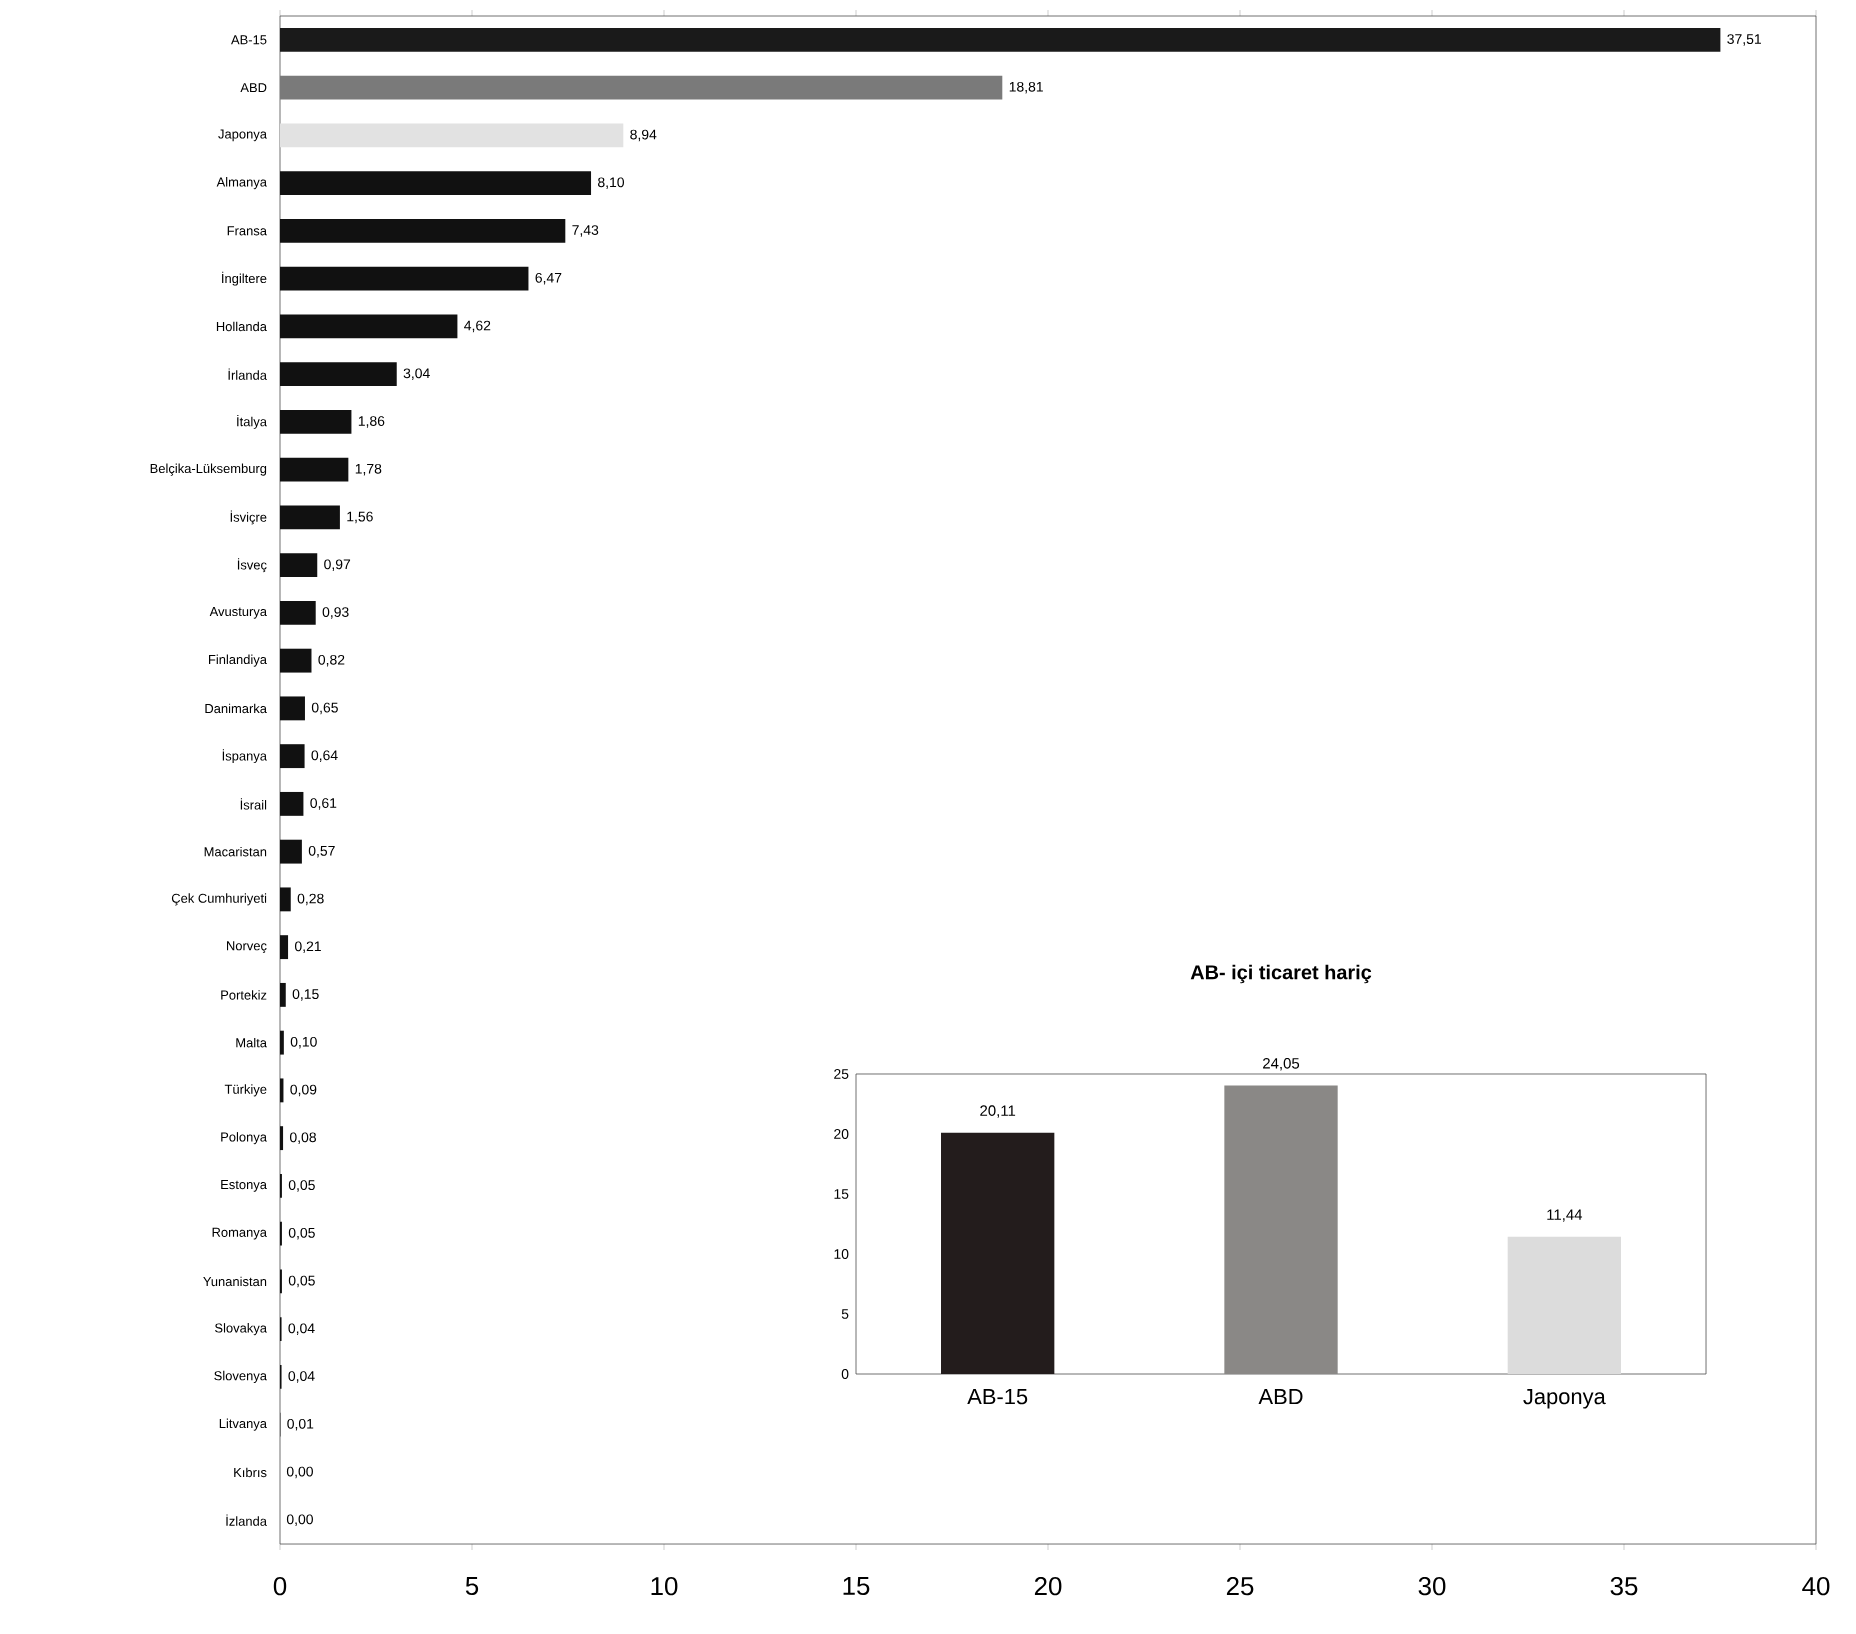  I want to click on x-tick-label: 20, so click(1048, 1586).